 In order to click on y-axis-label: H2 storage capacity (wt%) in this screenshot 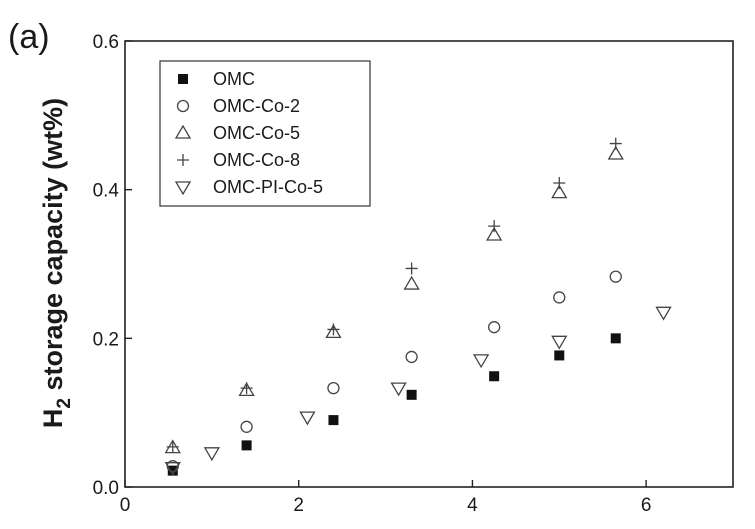, I will do `click(56, 263)`.